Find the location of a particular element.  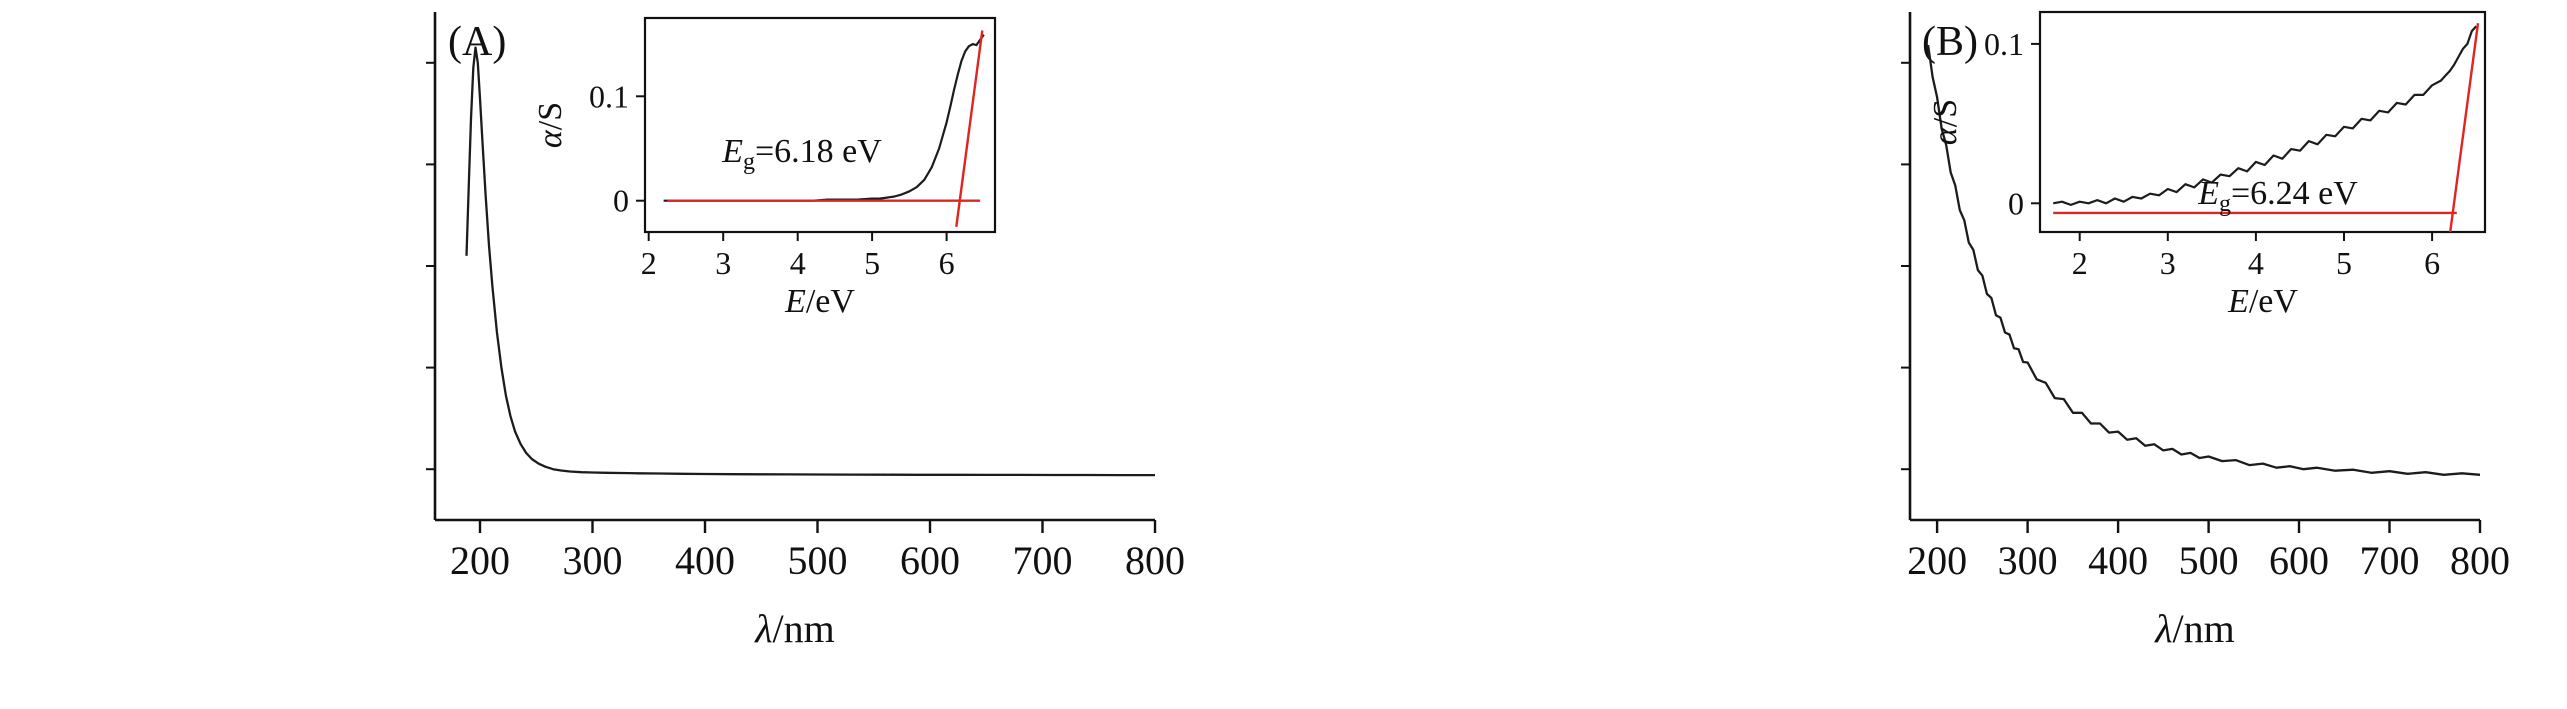

absorbance-curve is located at coordinates (2203, 260).